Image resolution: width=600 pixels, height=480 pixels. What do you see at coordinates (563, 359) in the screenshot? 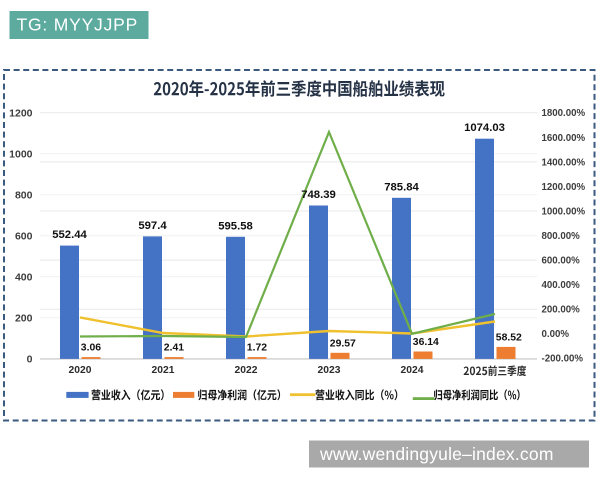
I see `svg-text: -200.00%` at bounding box center [563, 359].